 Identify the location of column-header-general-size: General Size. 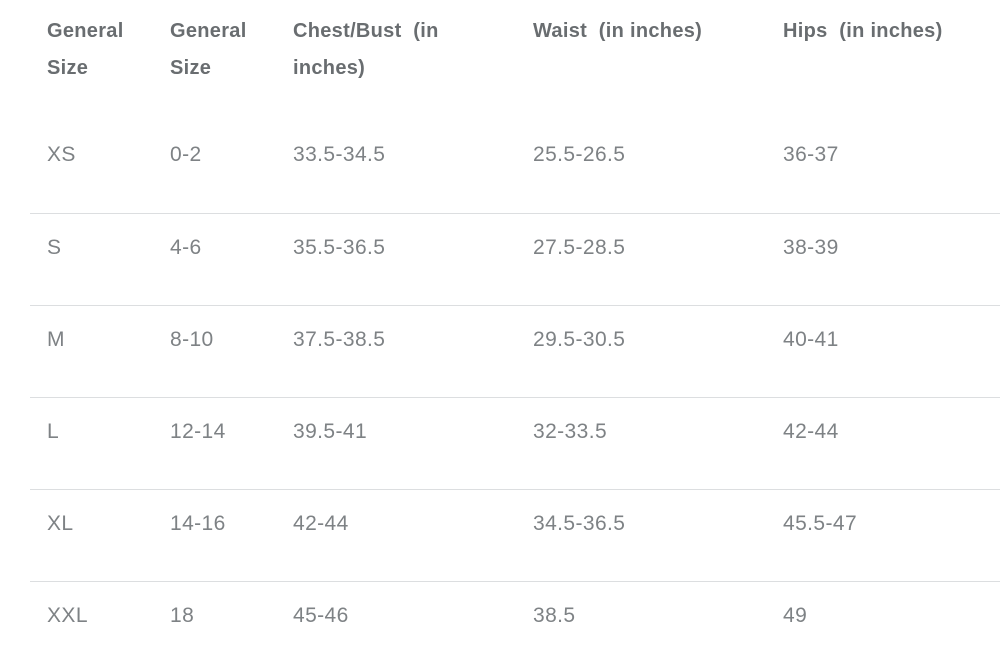
(91, 60).